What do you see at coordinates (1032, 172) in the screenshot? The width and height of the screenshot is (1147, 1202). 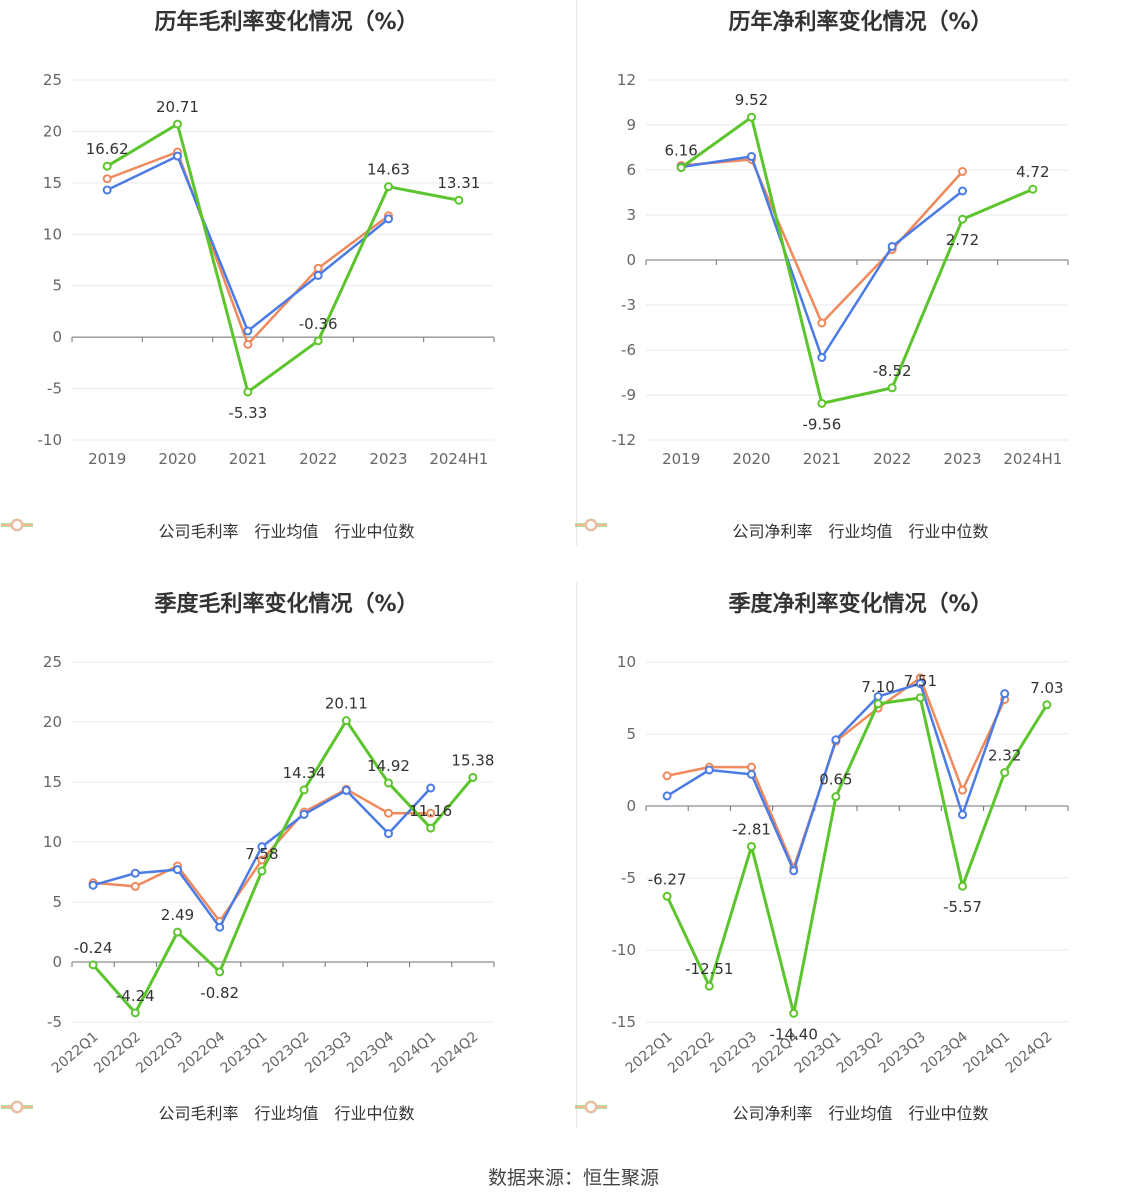 I see `data-label: 4.72` at bounding box center [1032, 172].